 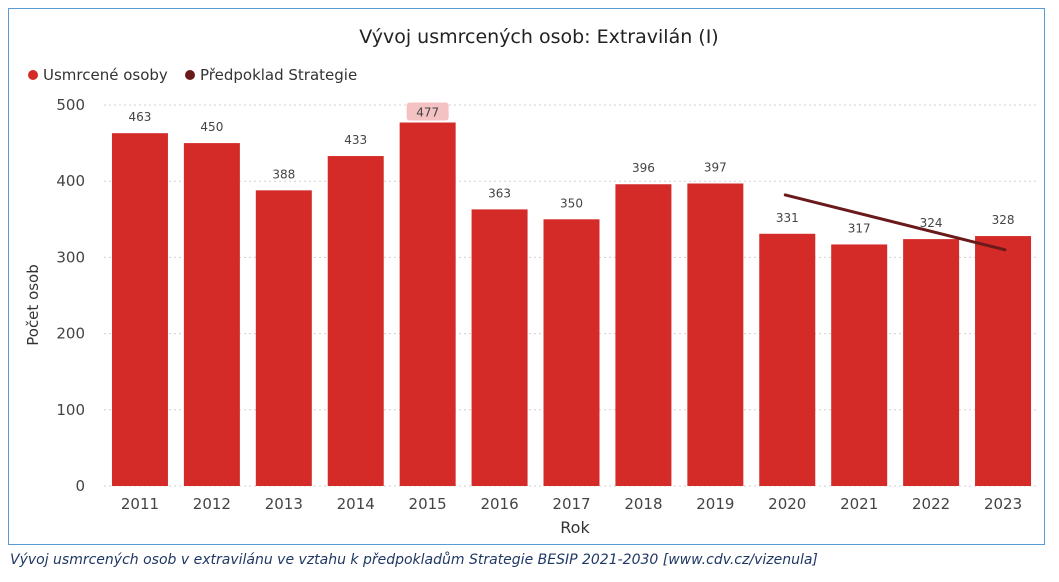 What do you see at coordinates (575, 527) in the screenshot?
I see `x-axis-label: Rok` at bounding box center [575, 527].